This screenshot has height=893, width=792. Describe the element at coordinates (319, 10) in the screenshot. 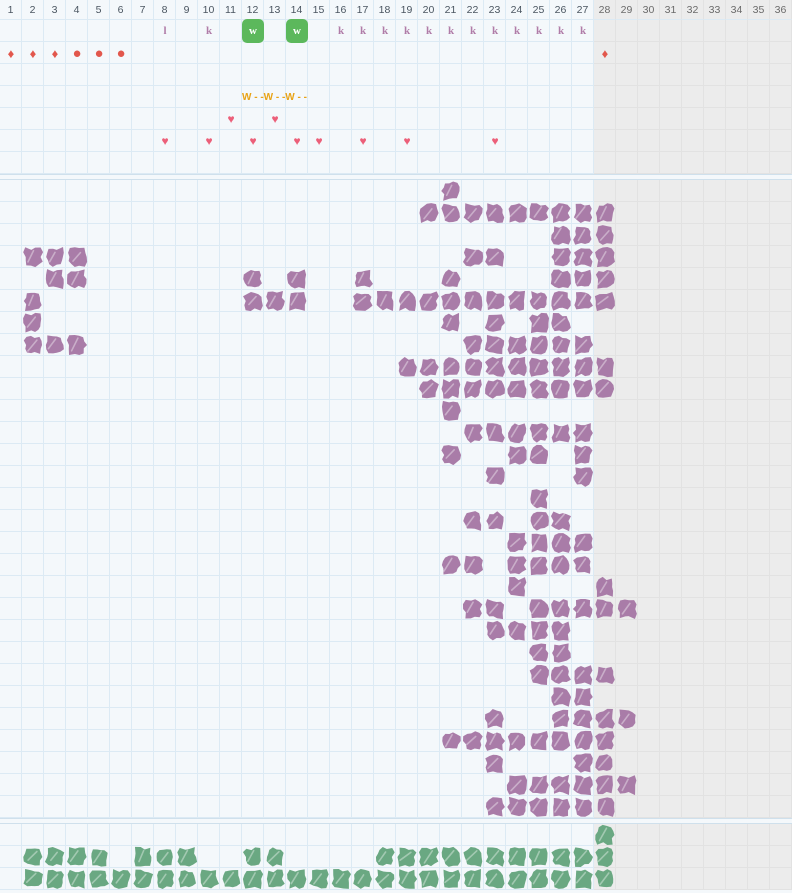

I see `column-header-15: 15` at that location.